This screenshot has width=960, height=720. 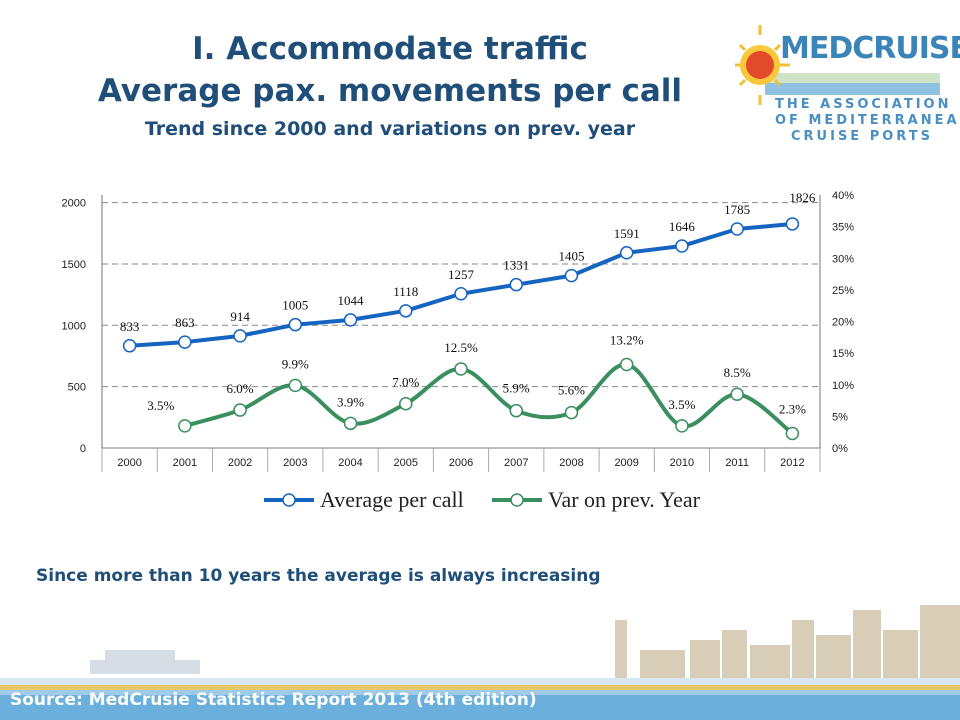 I want to click on y-left-tick-label: 1500, so click(x=74, y=265).